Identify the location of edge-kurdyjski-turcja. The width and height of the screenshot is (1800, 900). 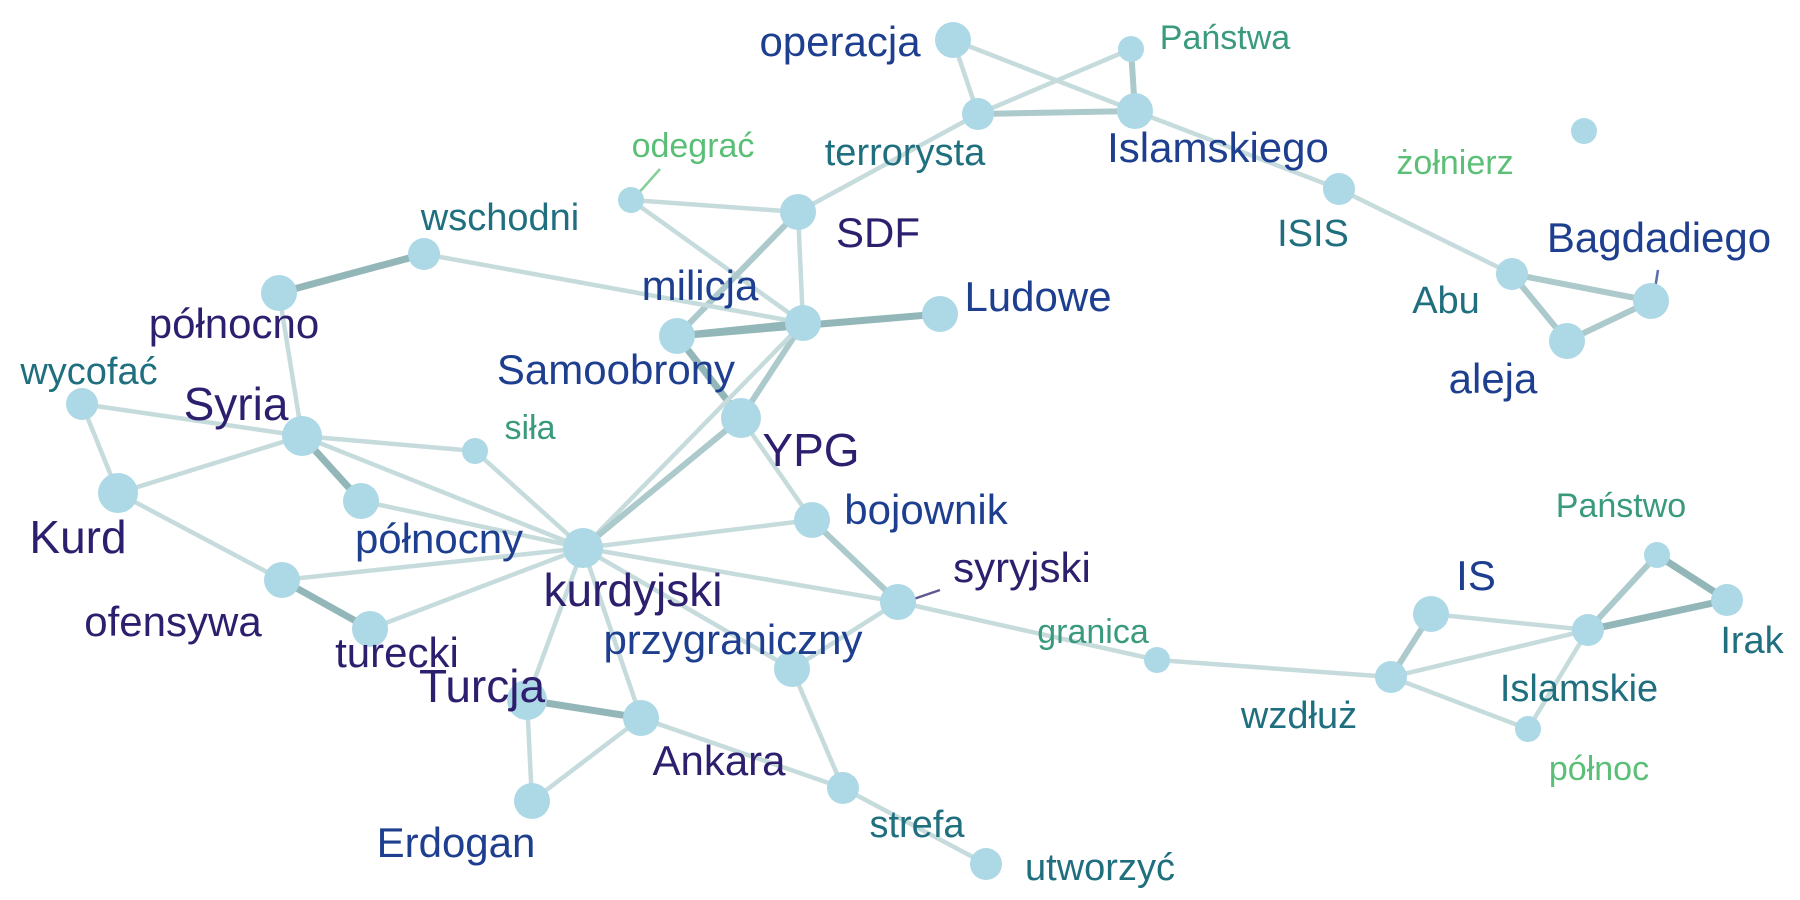
(555, 624).